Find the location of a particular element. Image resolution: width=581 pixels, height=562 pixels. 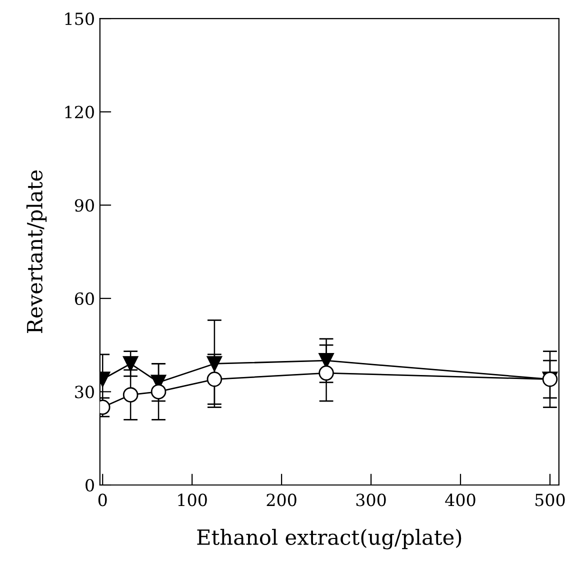

y-tick-label: 0 is located at coordinates (90, 485).